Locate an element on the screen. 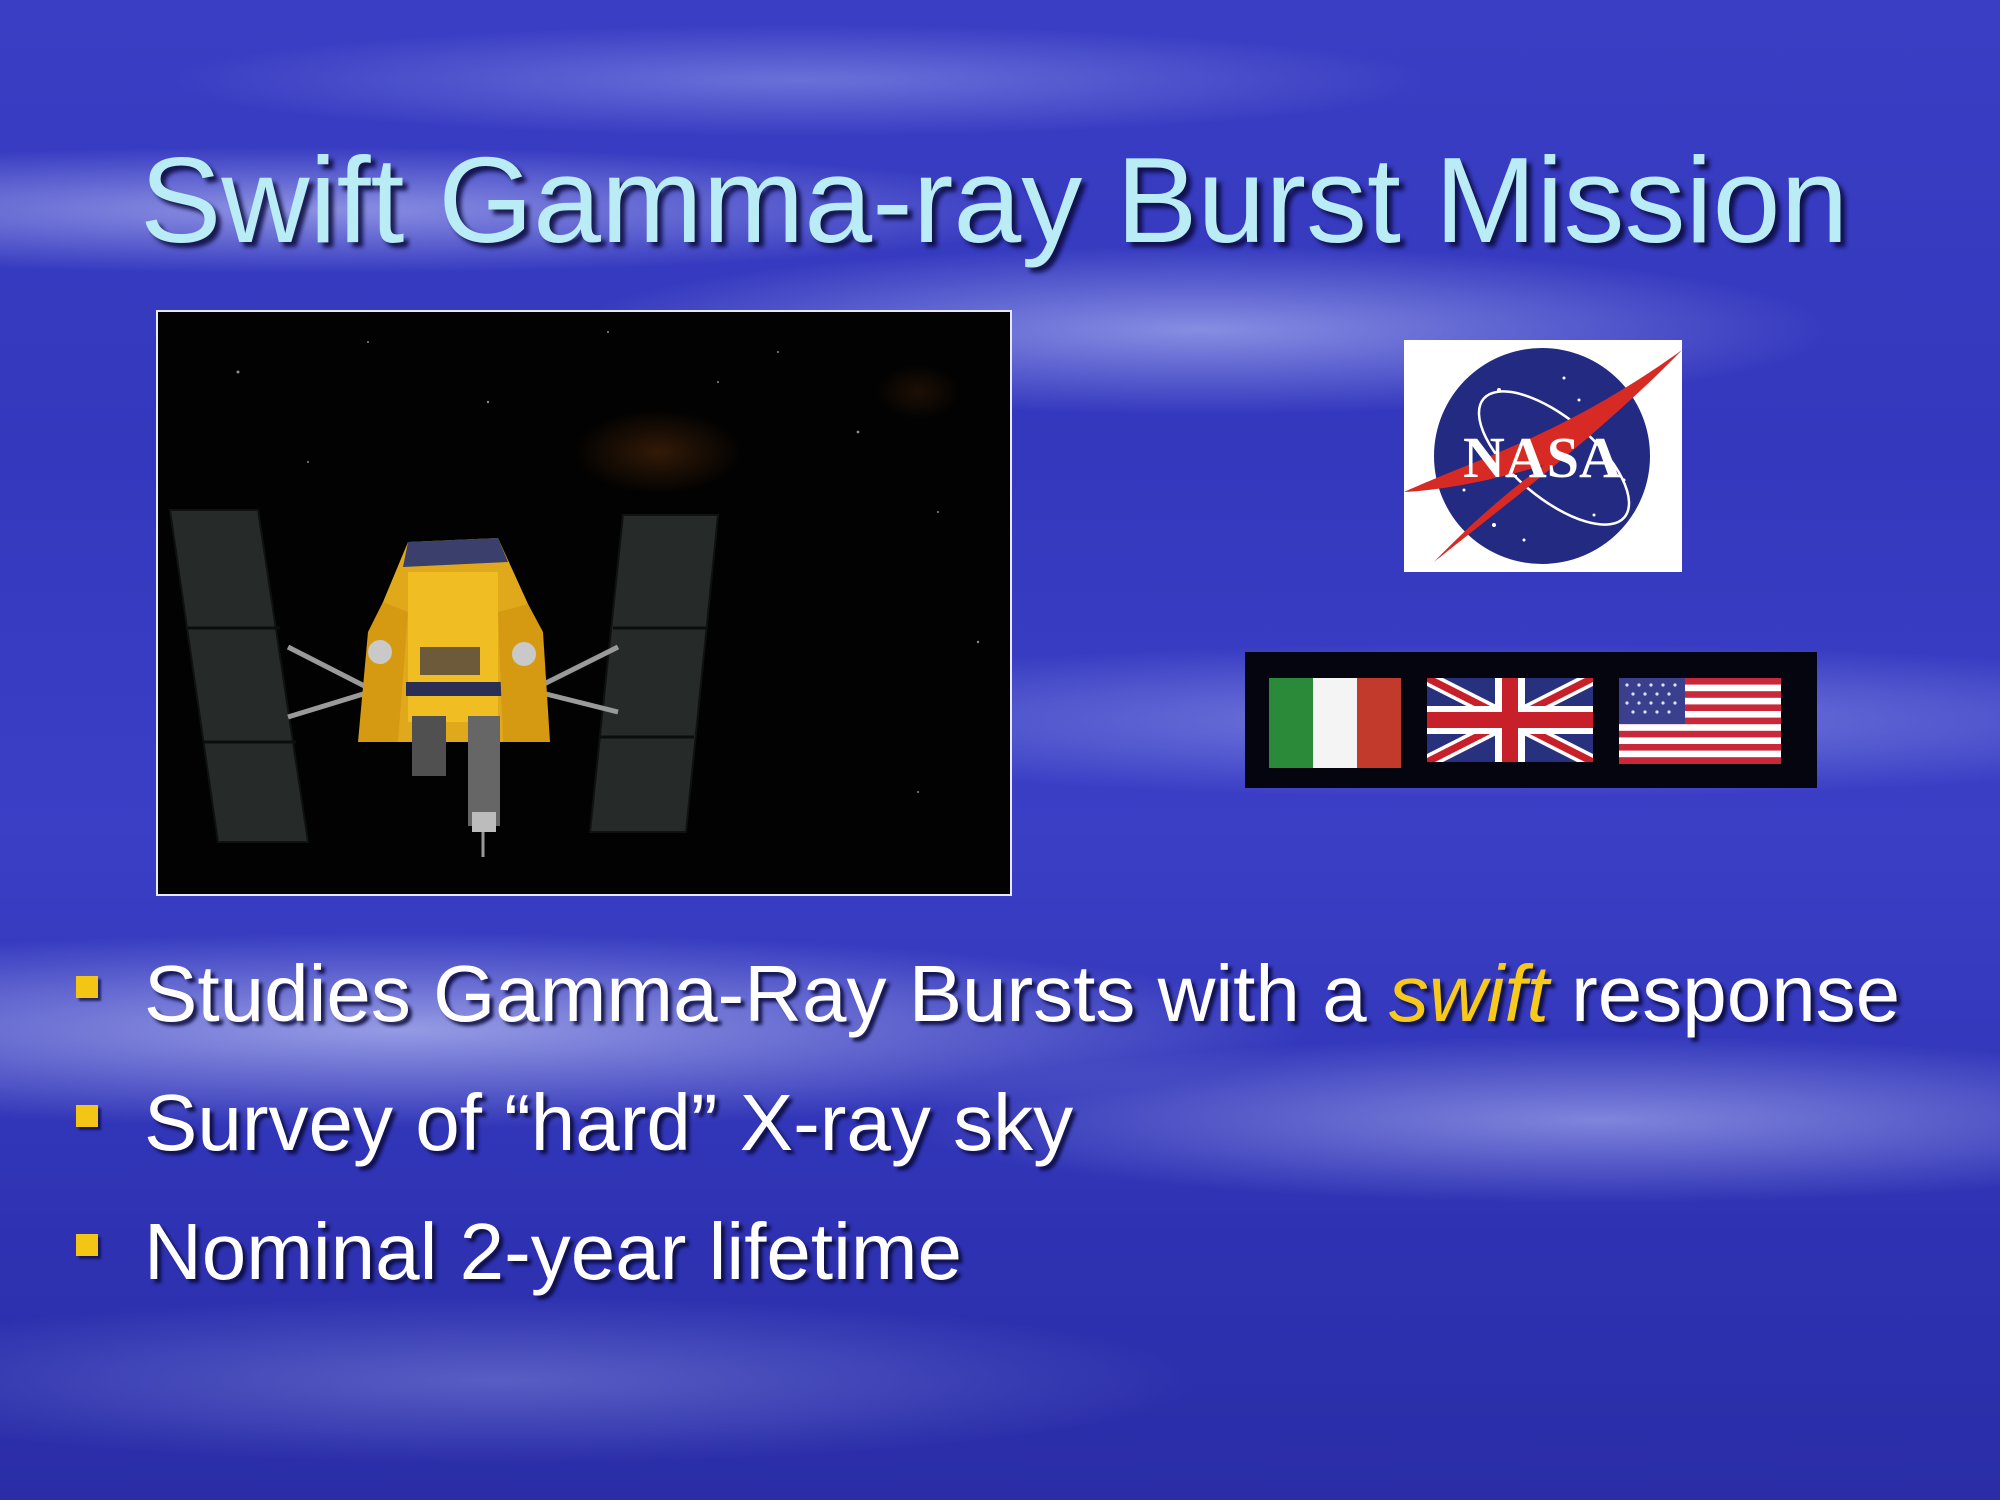  nasa-logo-text: NASA is located at coordinates (1542, 457).